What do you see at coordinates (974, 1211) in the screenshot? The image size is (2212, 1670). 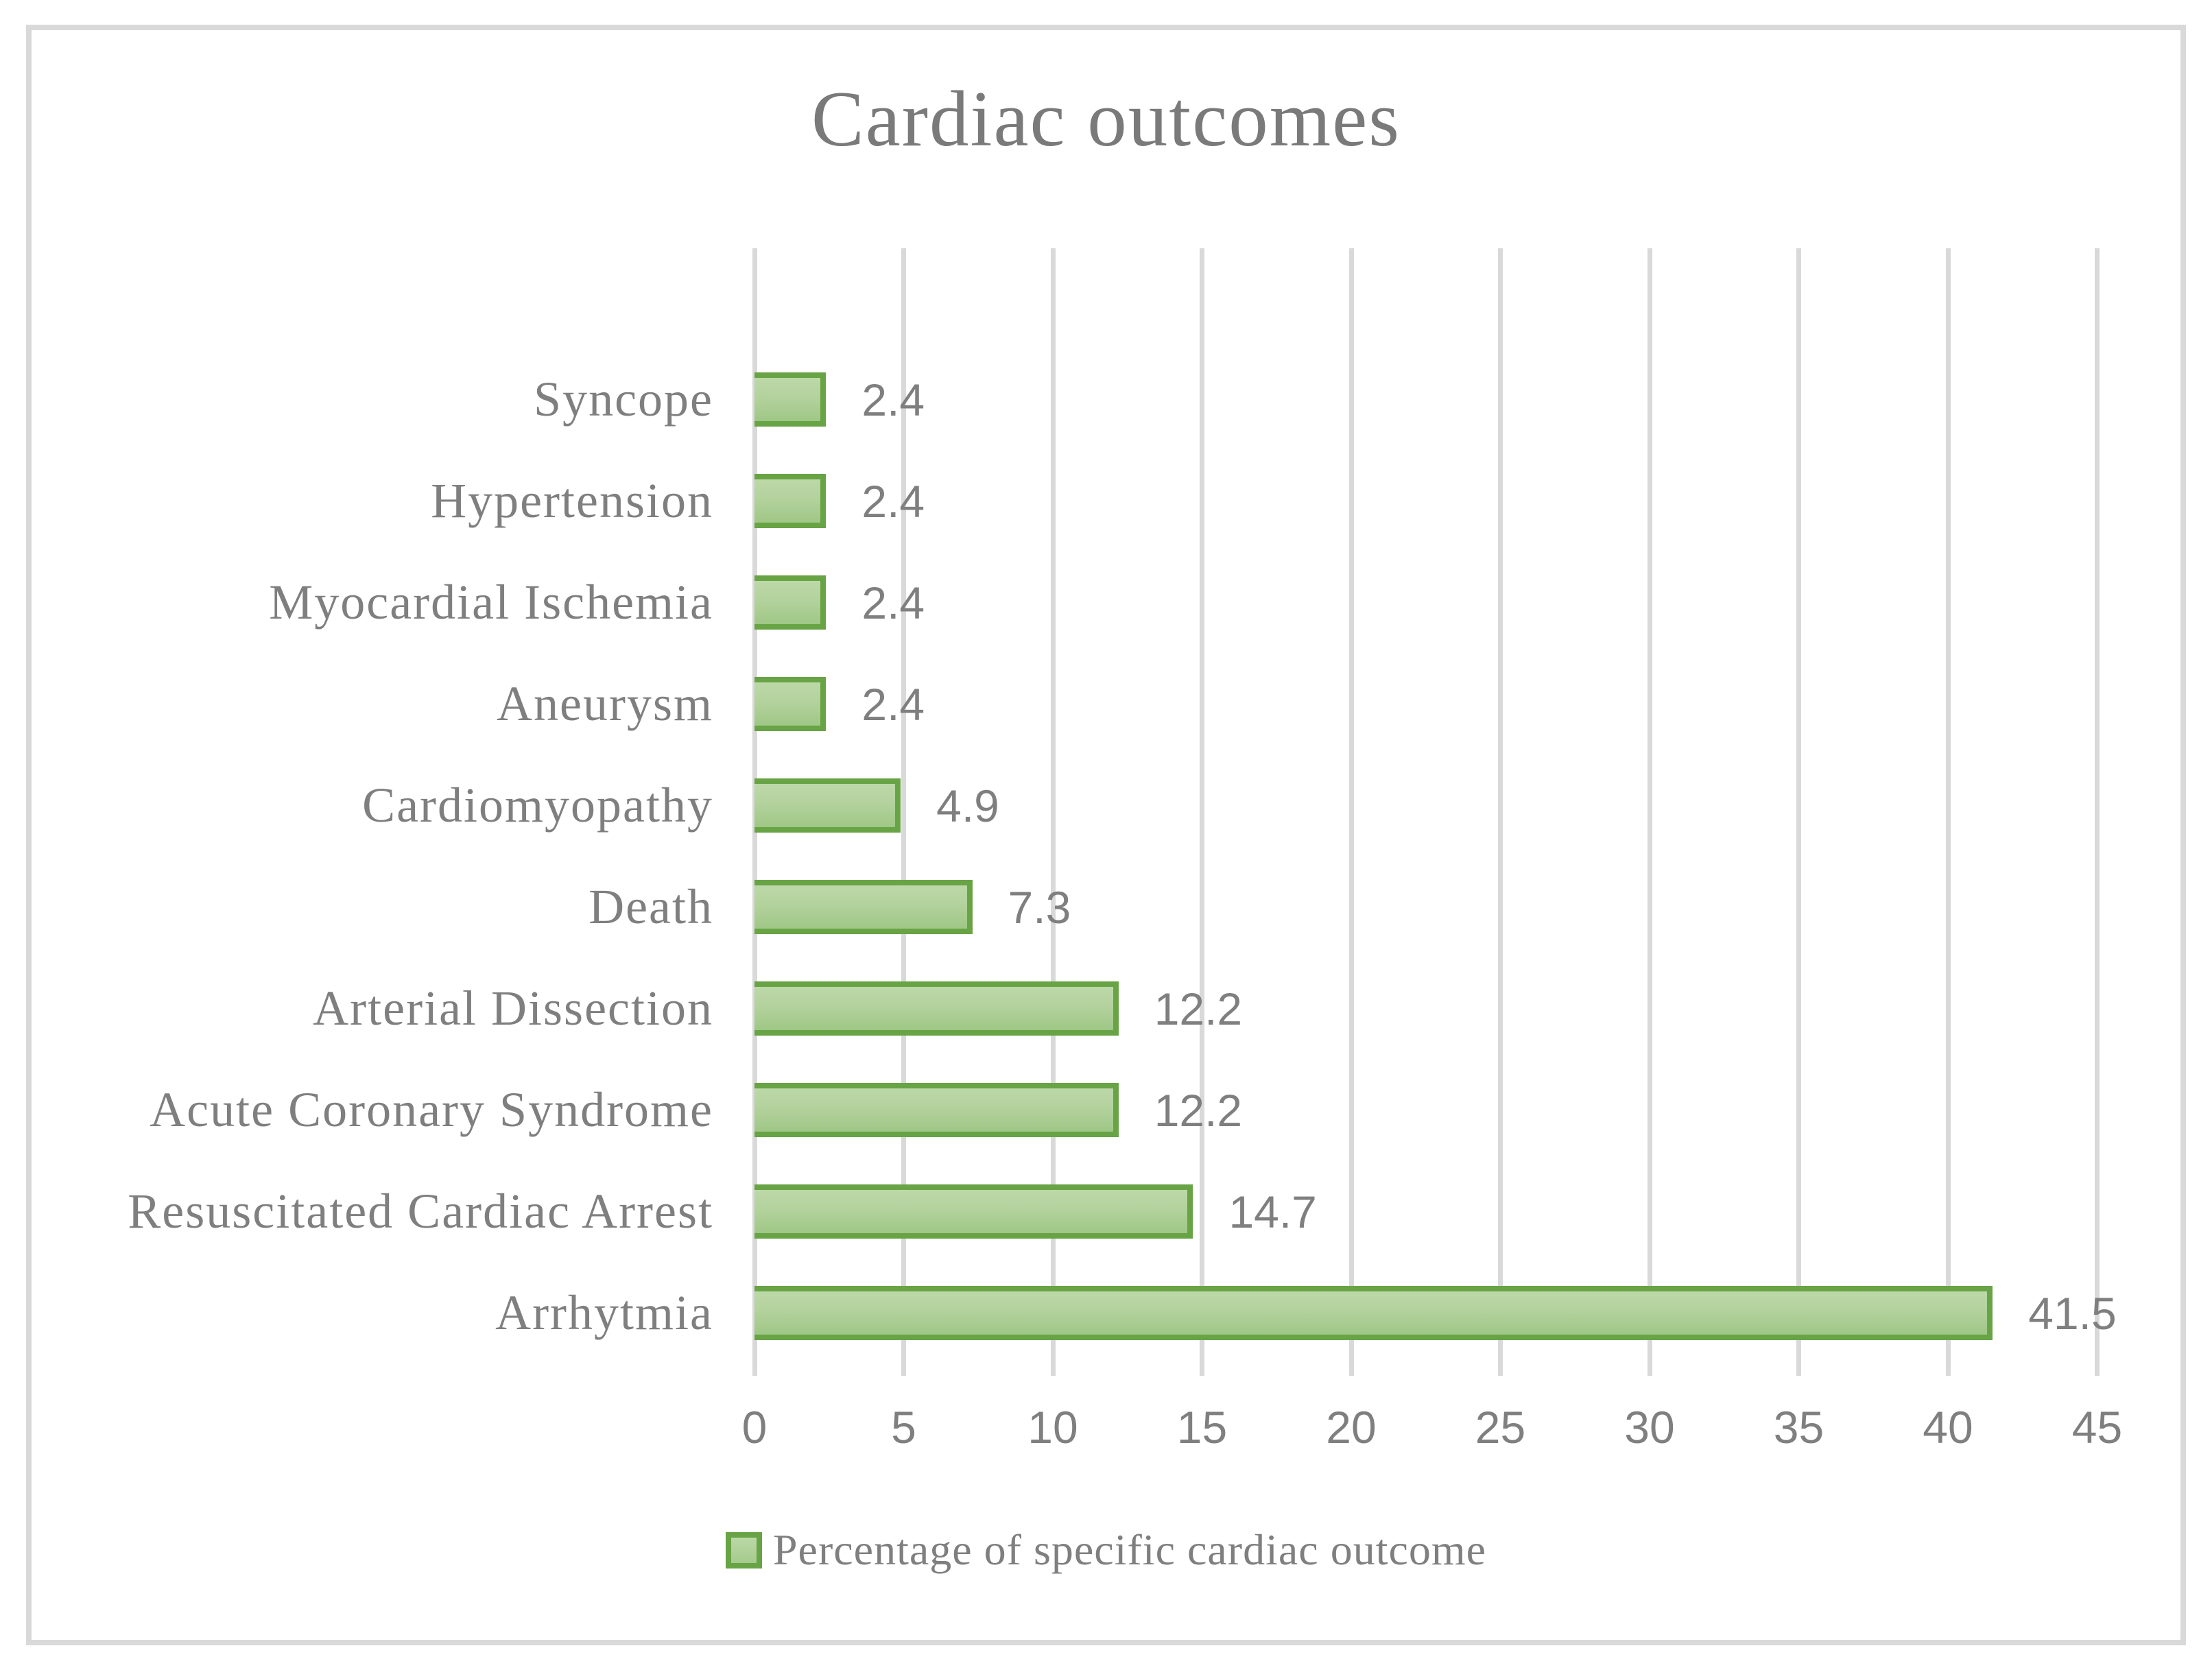 I see `bar-resuscitated-cardiac-arrest` at bounding box center [974, 1211].